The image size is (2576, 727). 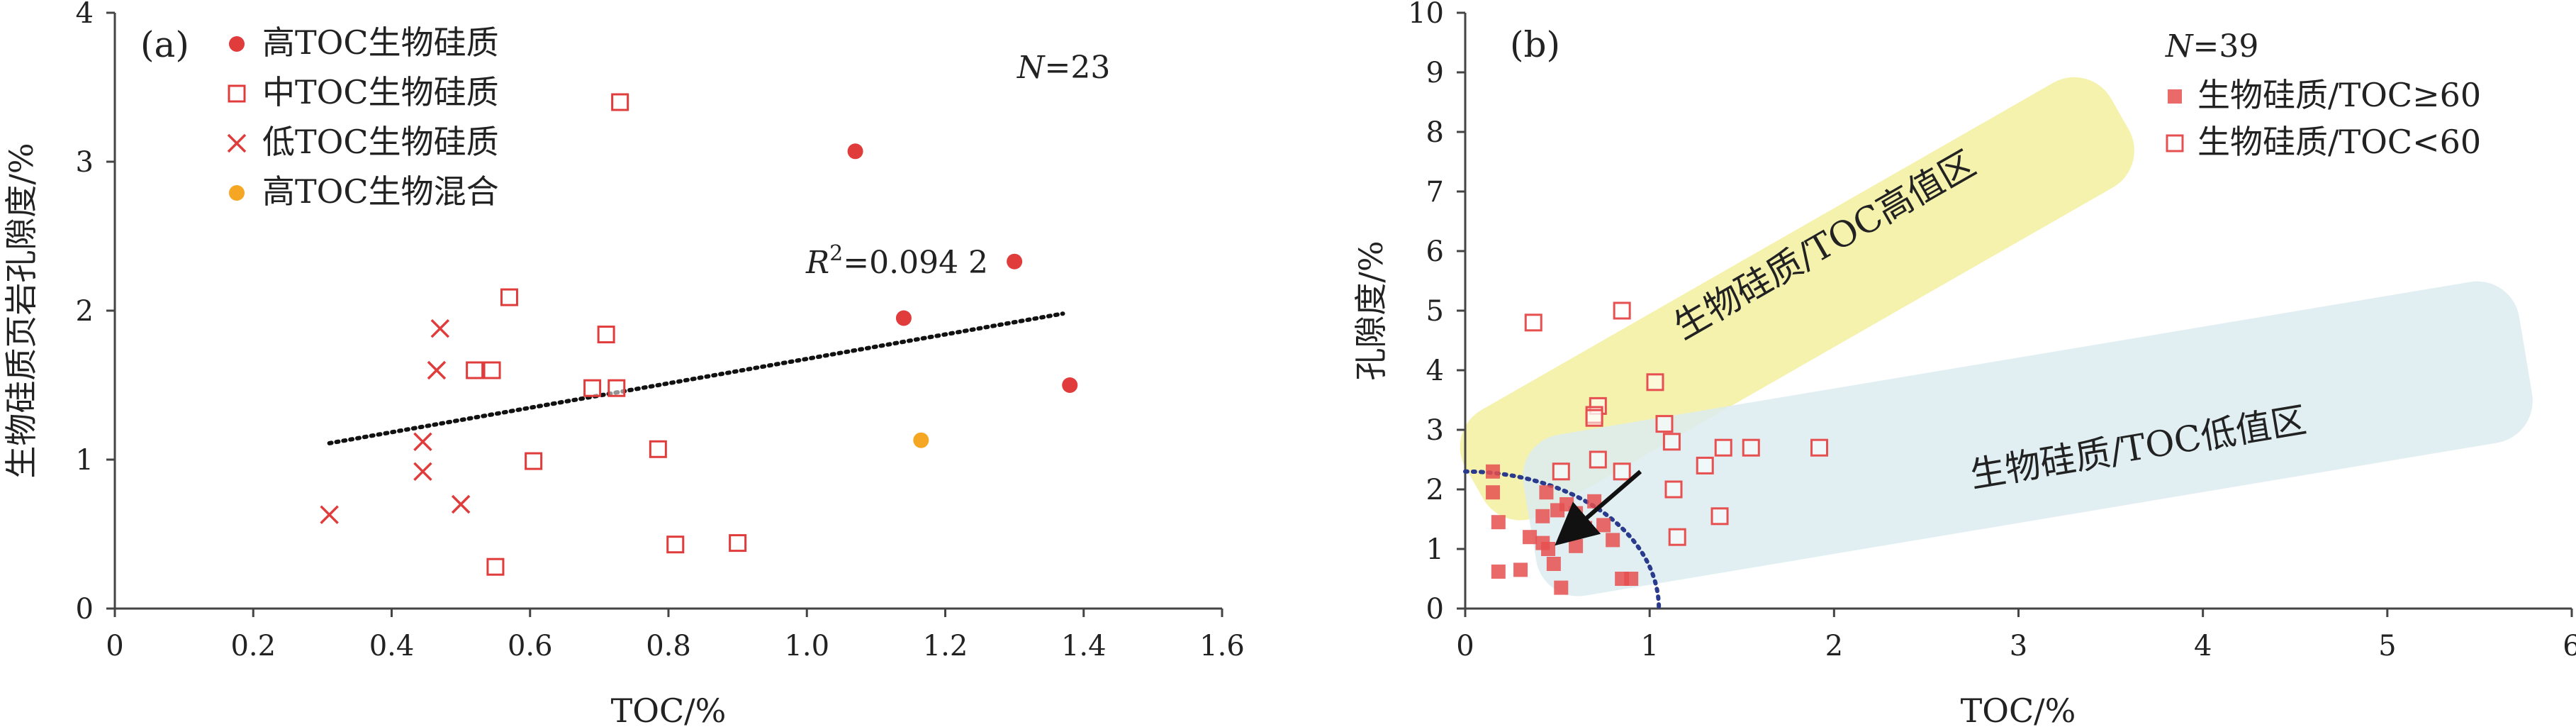 I want to click on panel-b-x-tick-label: 4, so click(x=2203, y=646).